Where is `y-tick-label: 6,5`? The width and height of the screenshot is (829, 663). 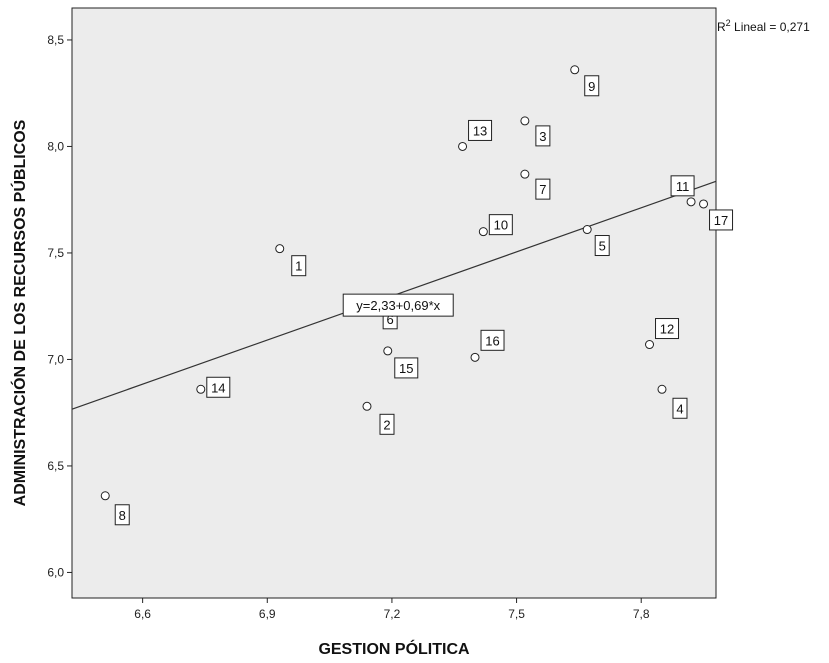
y-tick-label: 6,5 is located at coordinates (55, 466).